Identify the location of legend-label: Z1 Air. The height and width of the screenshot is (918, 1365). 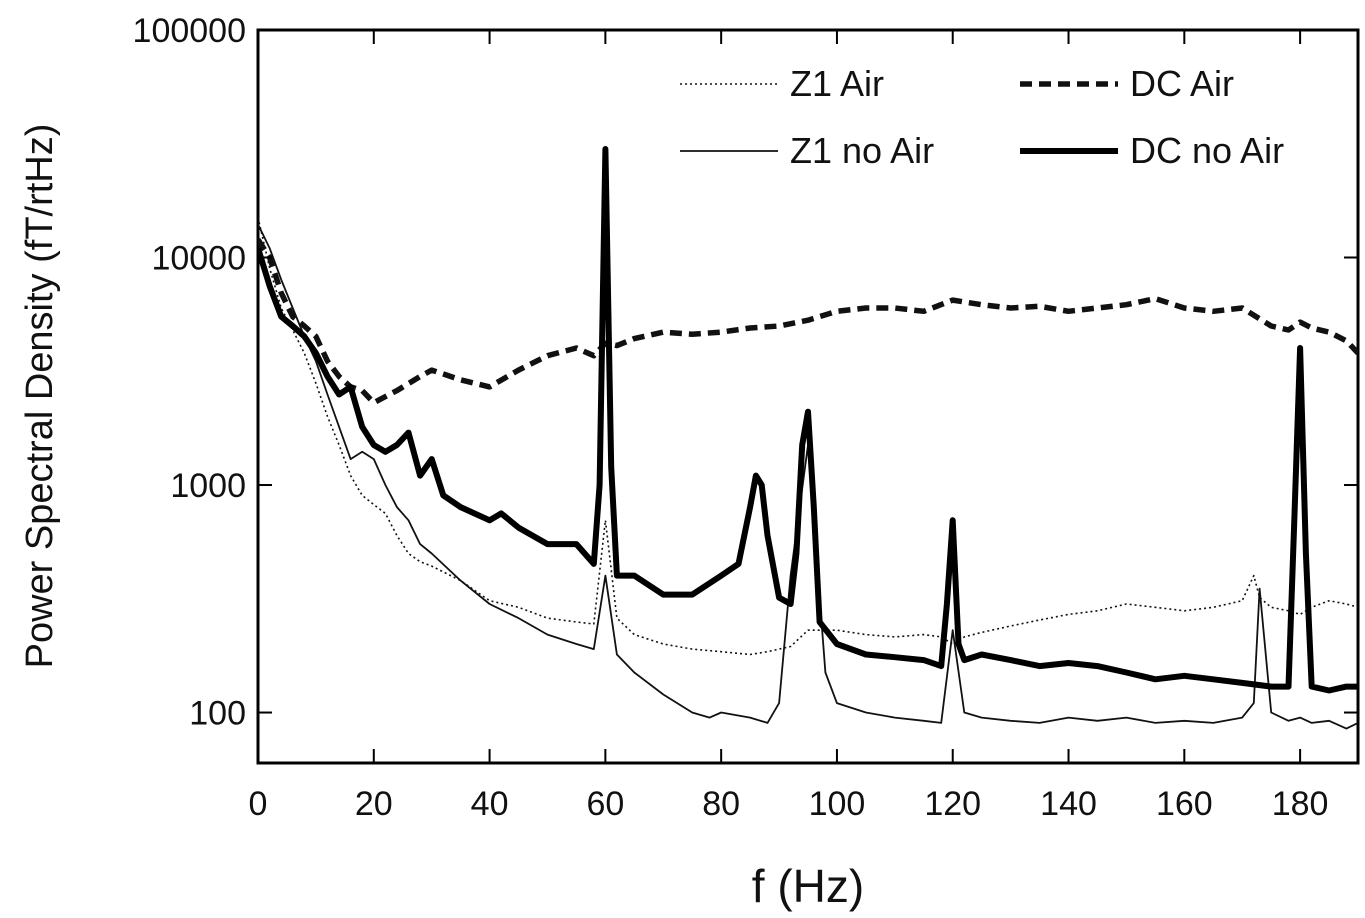
(837, 83).